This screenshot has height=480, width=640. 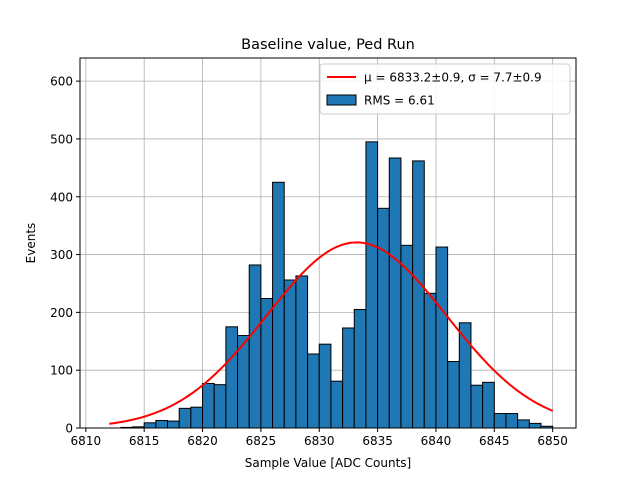 I want to click on legend-rms-label: RMS = 6.61, so click(x=399, y=101).